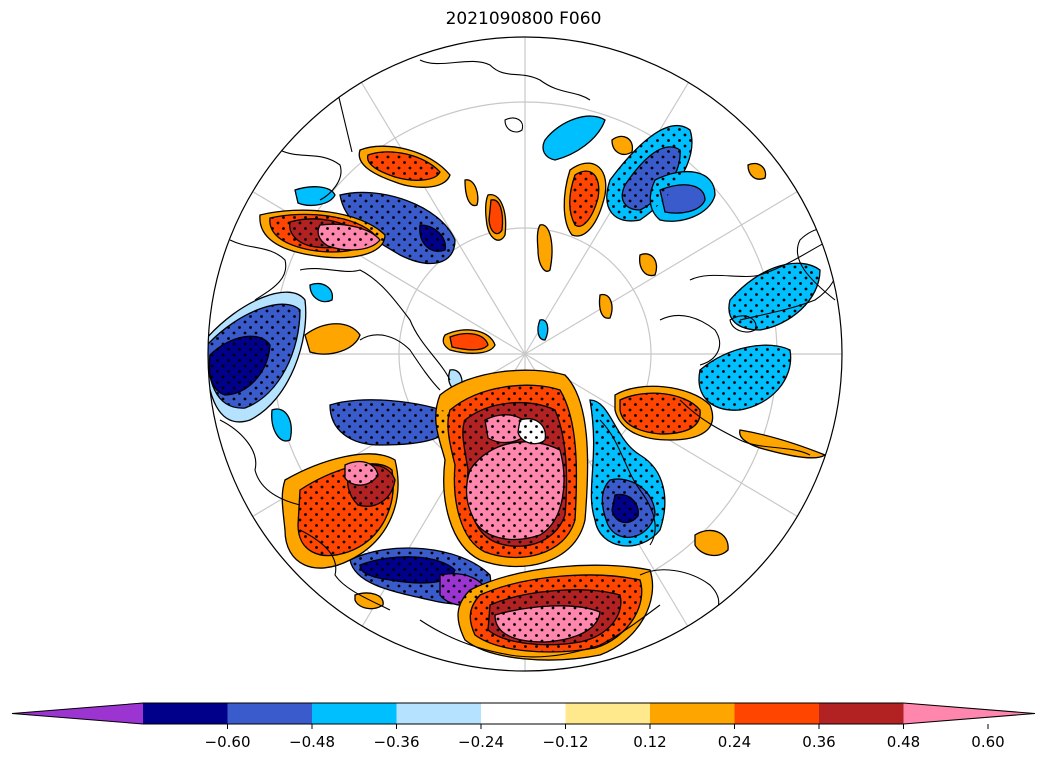  What do you see at coordinates (397, 742) in the screenshot?
I see `colorbar-tick-label: −0.36` at bounding box center [397, 742].